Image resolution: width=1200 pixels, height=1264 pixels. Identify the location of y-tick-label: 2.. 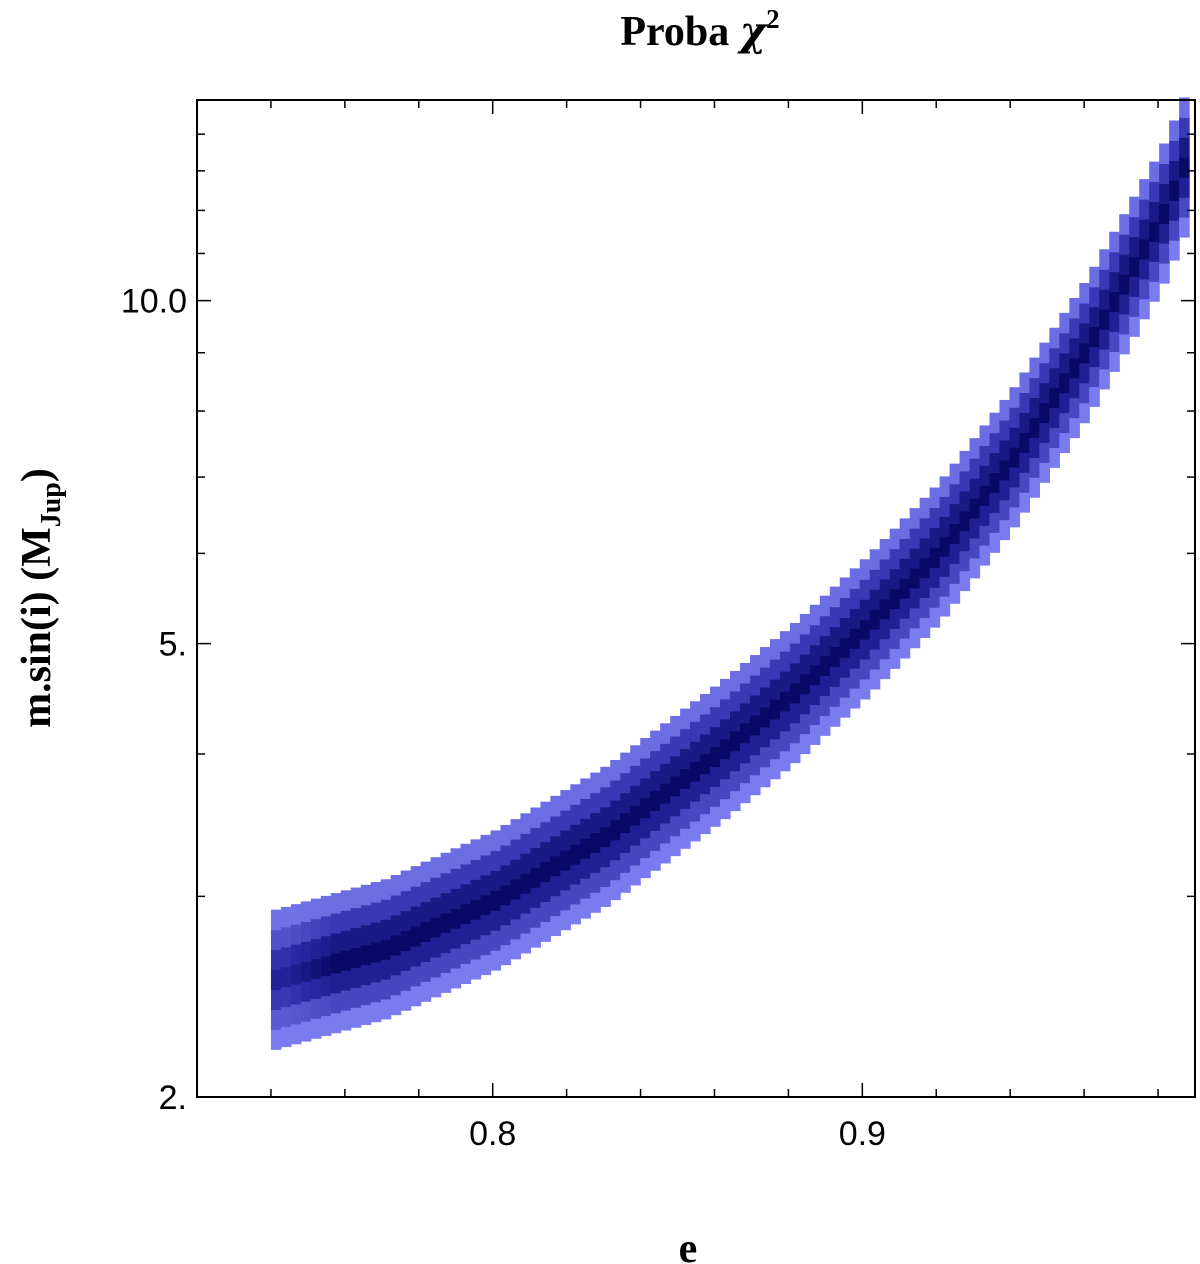
(173, 1098).